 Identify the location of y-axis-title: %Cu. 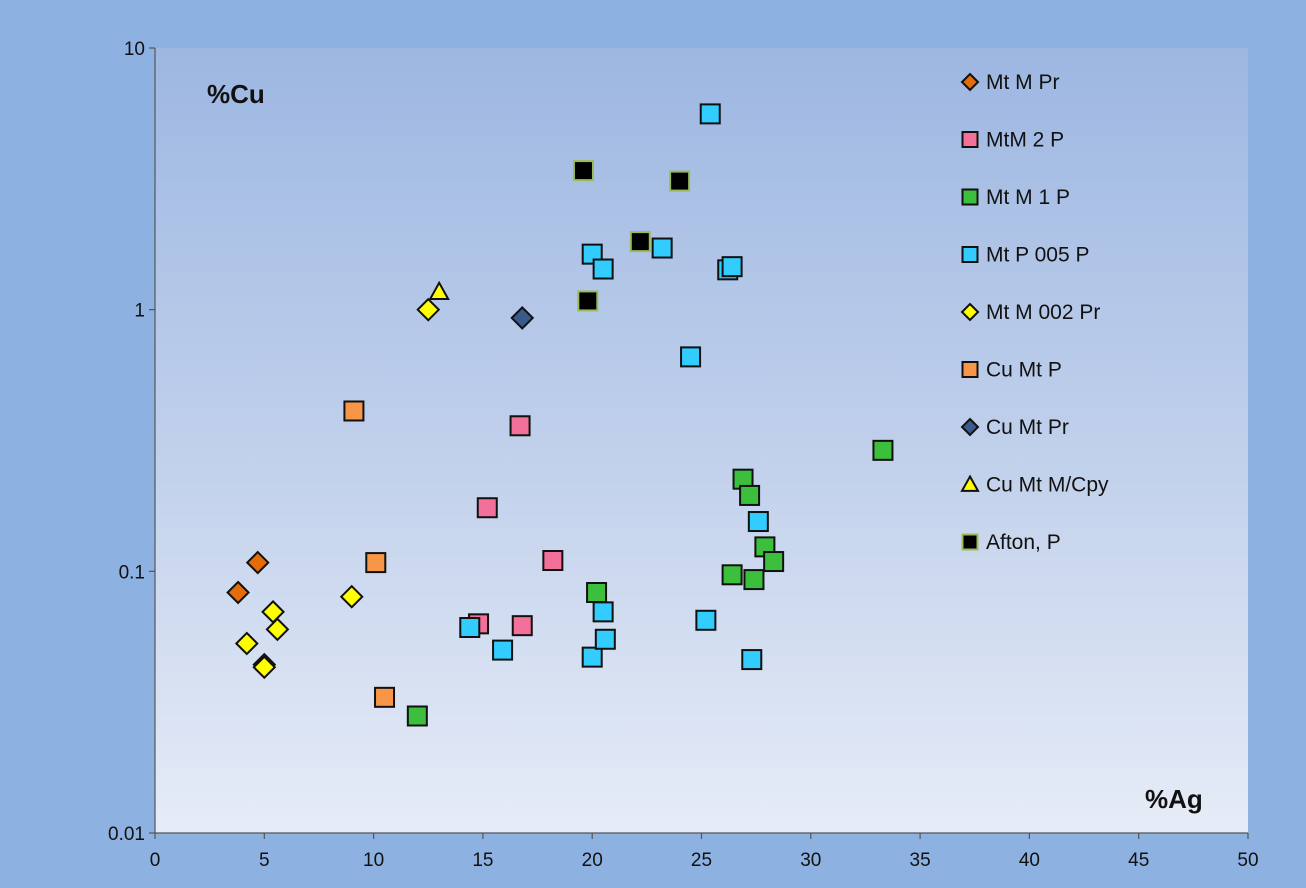
(236, 94).